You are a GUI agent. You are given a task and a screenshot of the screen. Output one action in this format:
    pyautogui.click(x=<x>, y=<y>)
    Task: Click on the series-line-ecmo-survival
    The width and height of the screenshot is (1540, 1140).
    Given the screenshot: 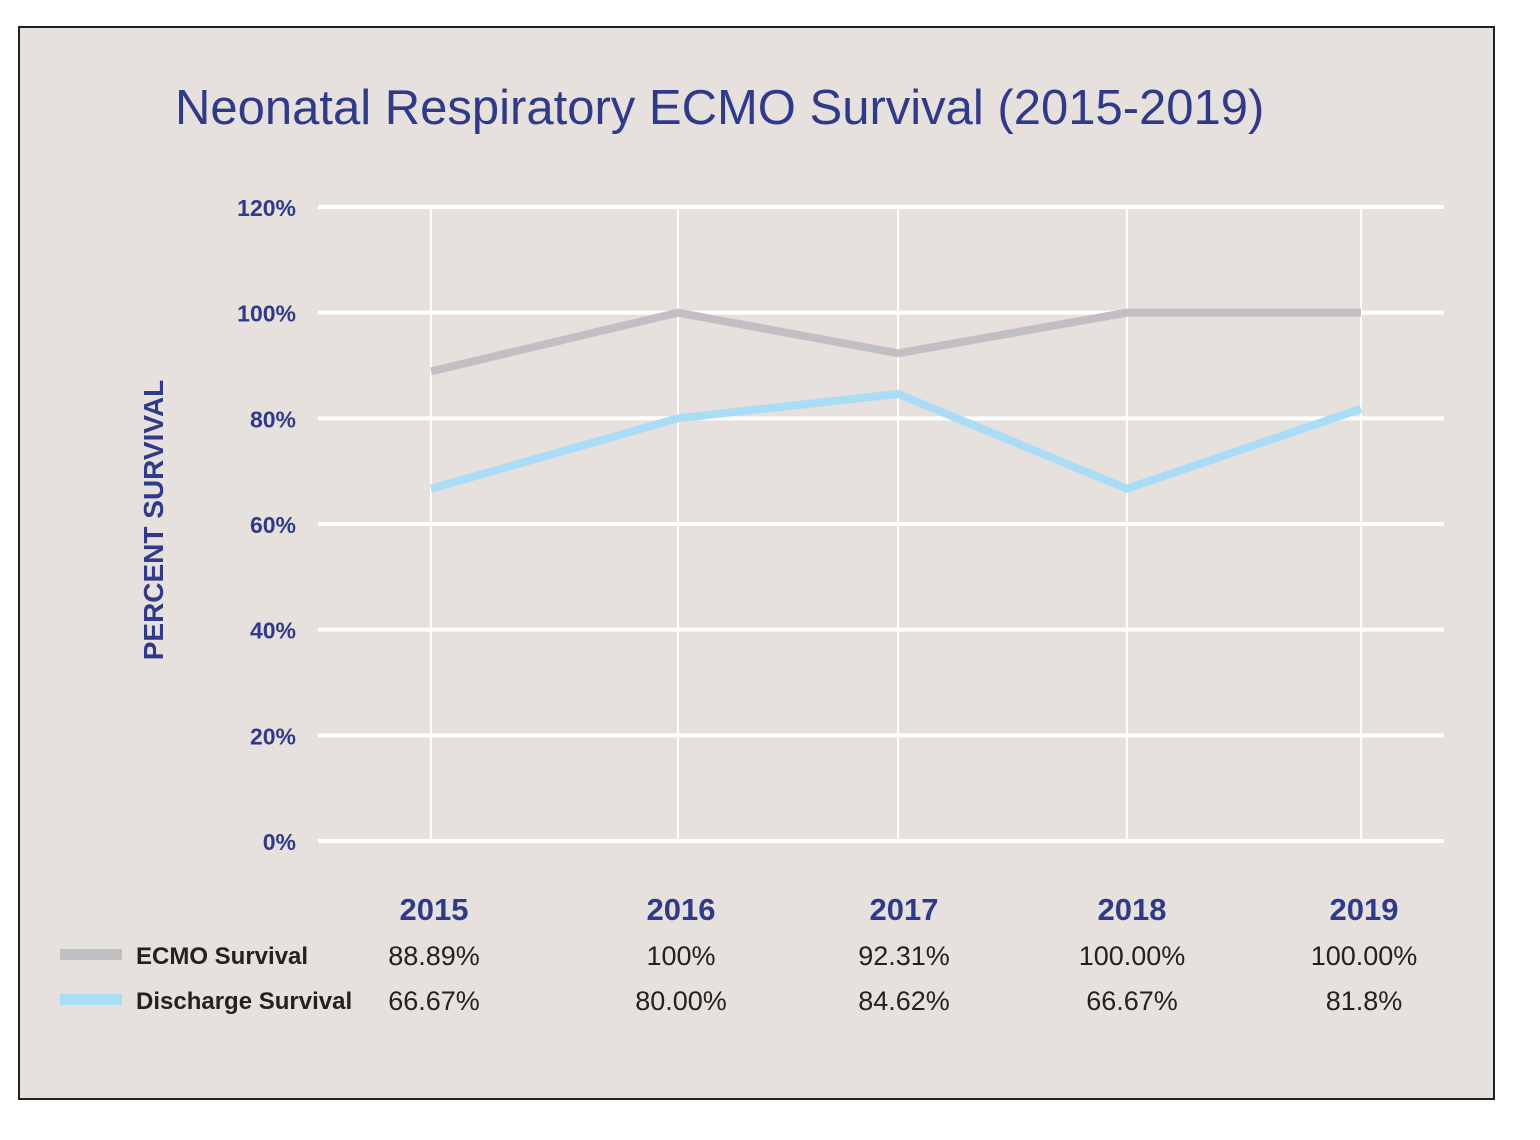 What is the action you would take?
    pyautogui.click(x=895, y=342)
    